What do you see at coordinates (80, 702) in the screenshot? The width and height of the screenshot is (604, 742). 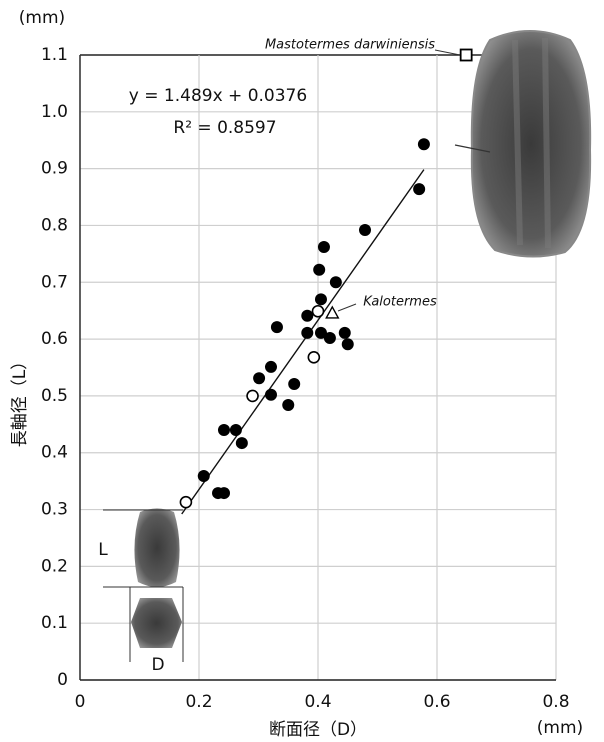 I see `x-tick-label: 0` at bounding box center [80, 702].